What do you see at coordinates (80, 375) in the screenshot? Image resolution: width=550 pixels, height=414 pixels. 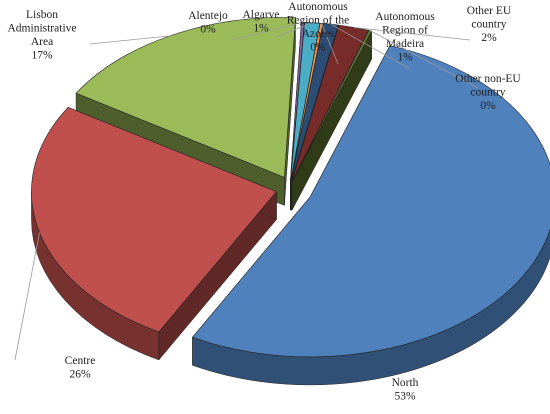 I see `slice-percent: 26%` at bounding box center [80, 375].